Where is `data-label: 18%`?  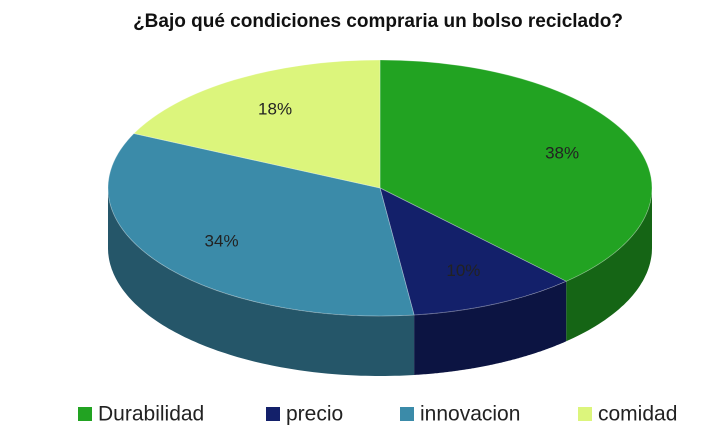
data-label: 18% is located at coordinates (275, 109).